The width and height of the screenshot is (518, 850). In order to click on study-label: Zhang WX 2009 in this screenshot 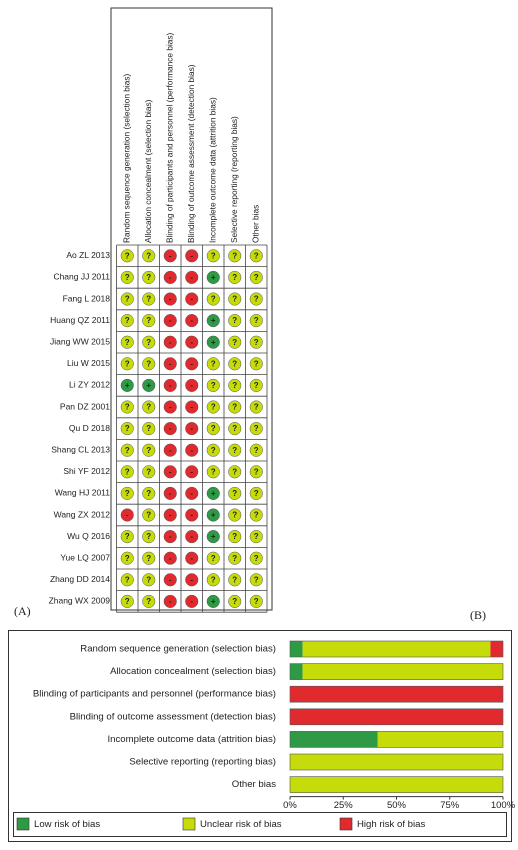, I will do `click(80, 601)`.